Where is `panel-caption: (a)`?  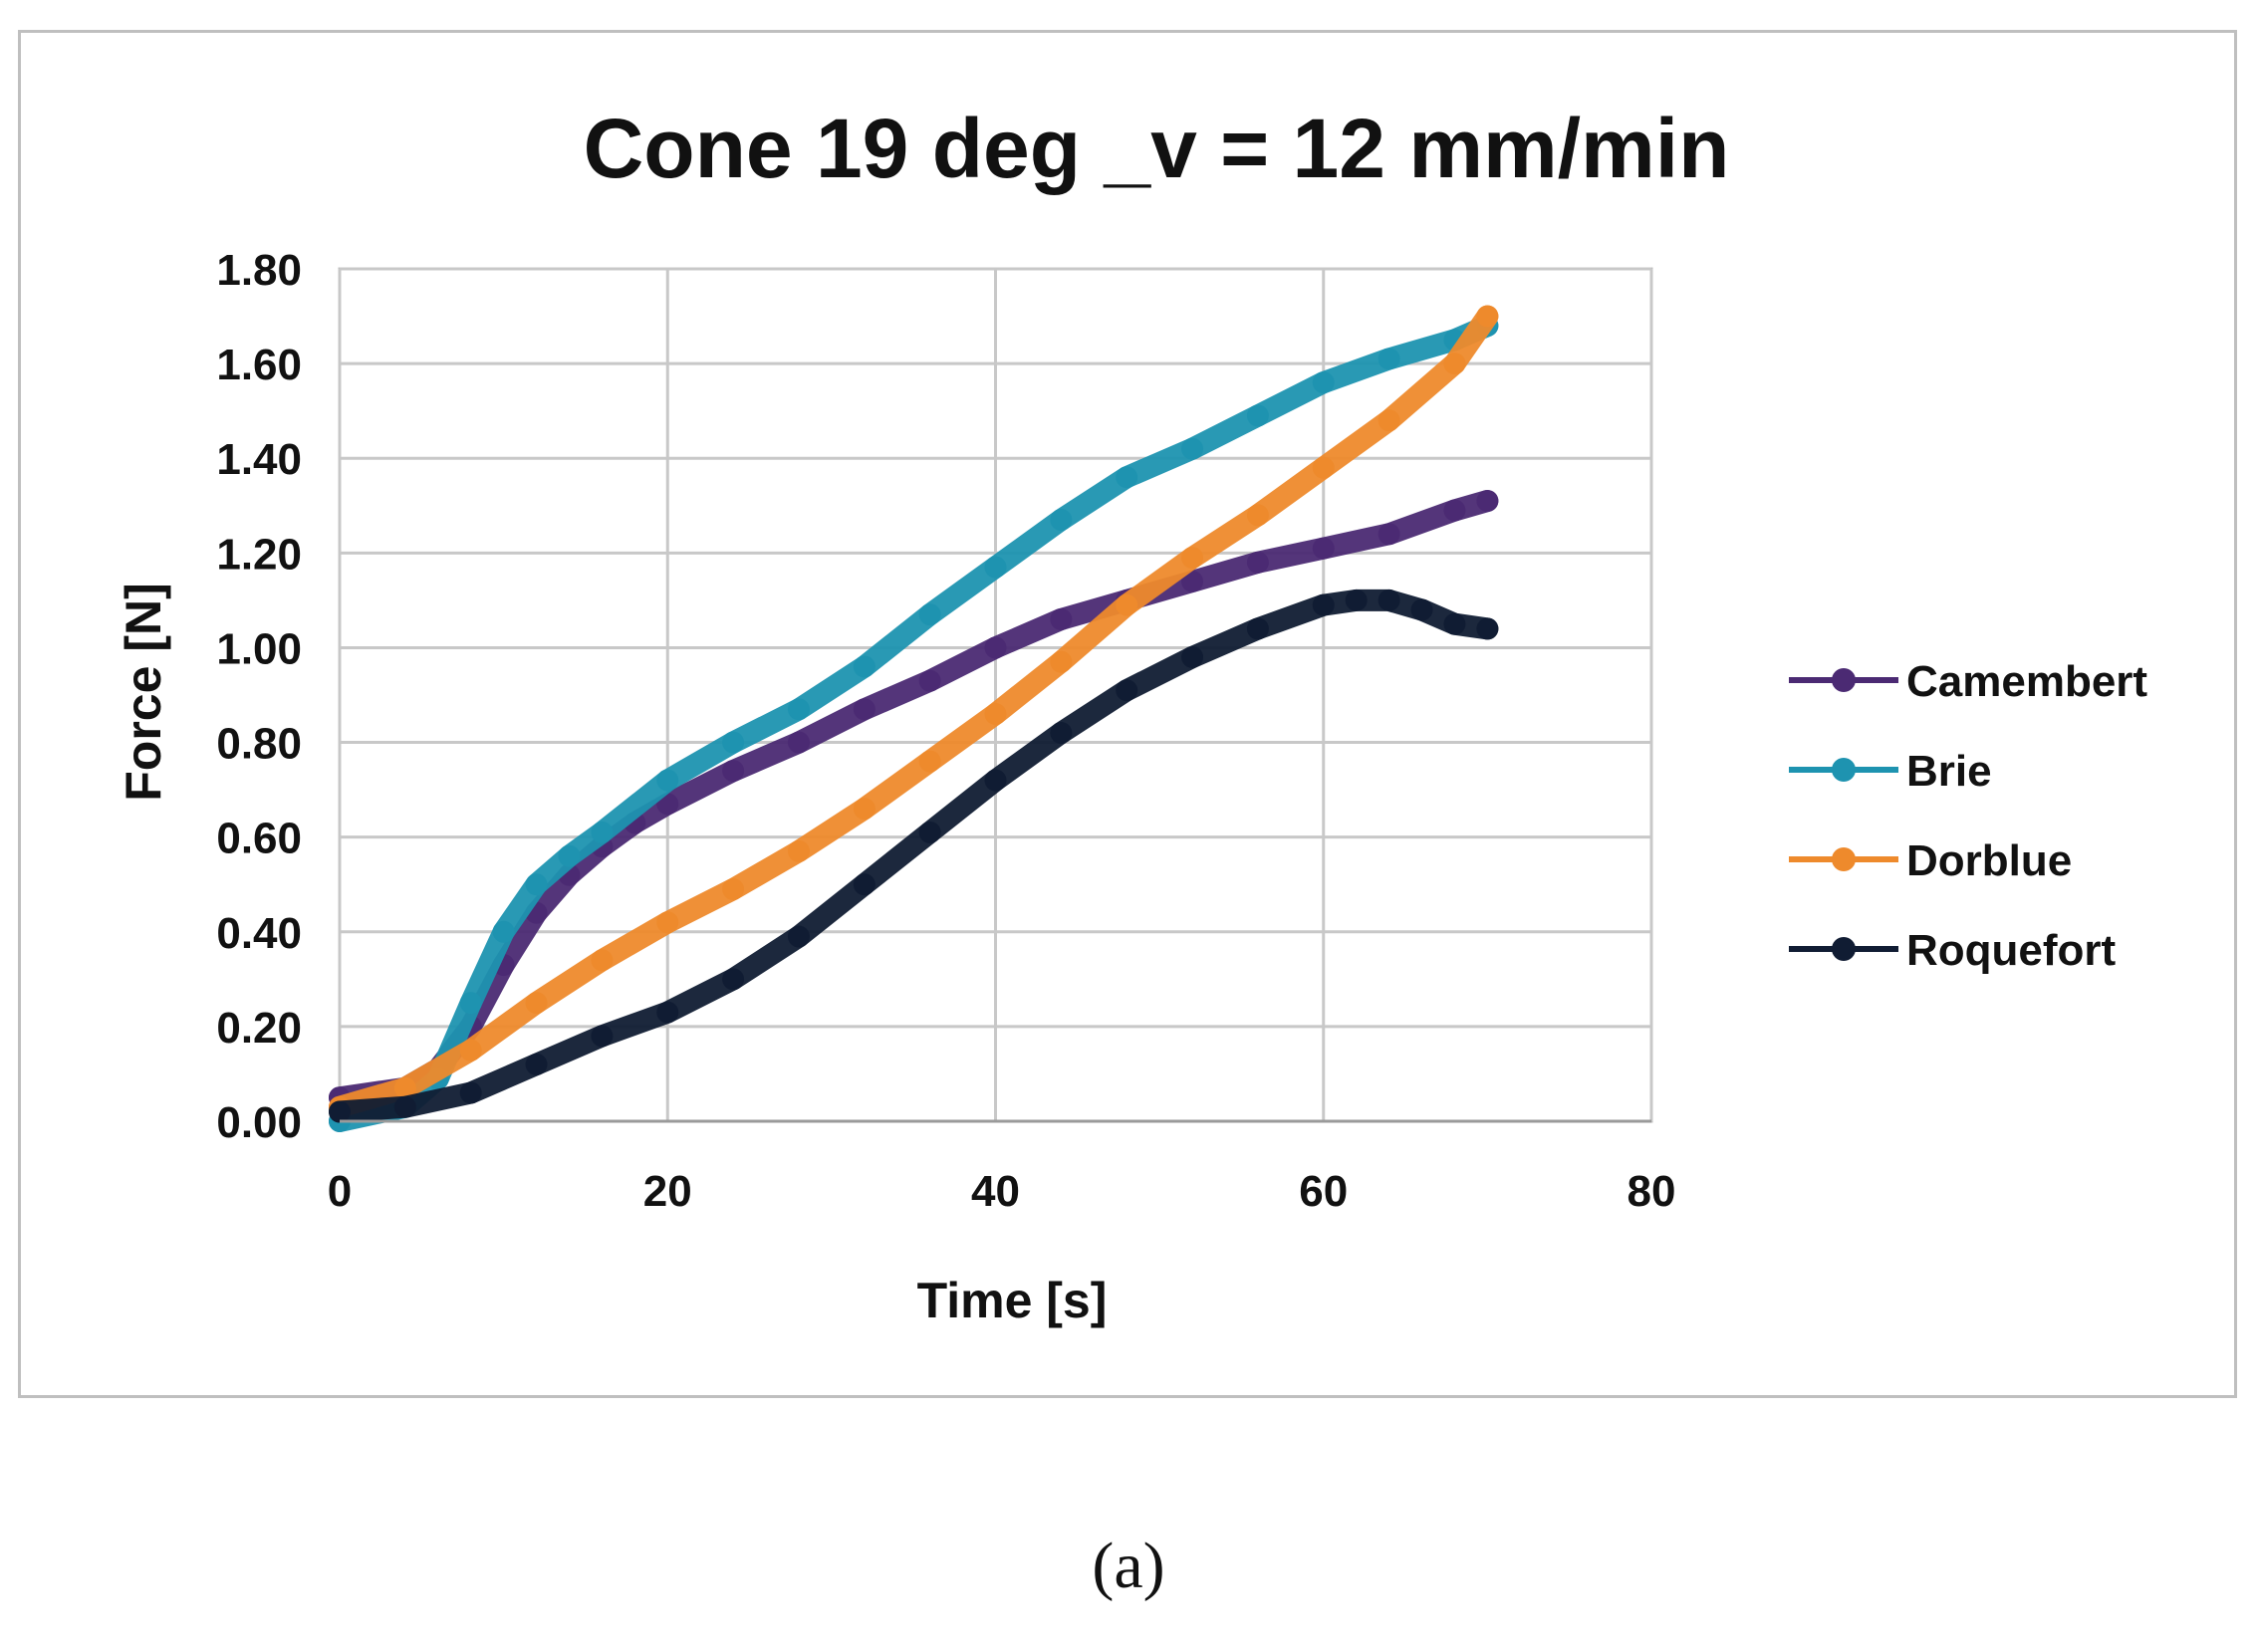
panel-caption: (a) is located at coordinates (1128, 1566).